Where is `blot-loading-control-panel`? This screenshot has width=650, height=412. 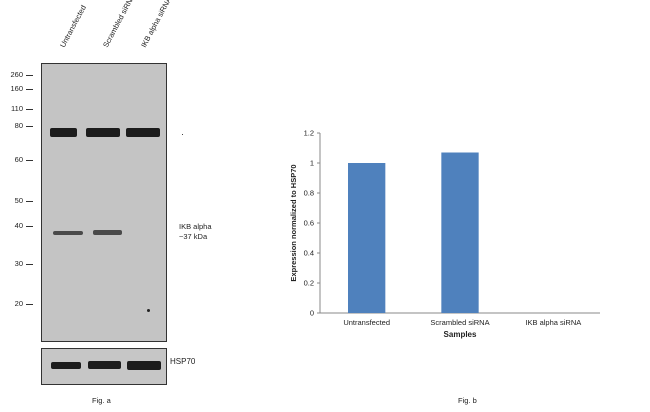 blot-loading-control-panel is located at coordinates (104, 366).